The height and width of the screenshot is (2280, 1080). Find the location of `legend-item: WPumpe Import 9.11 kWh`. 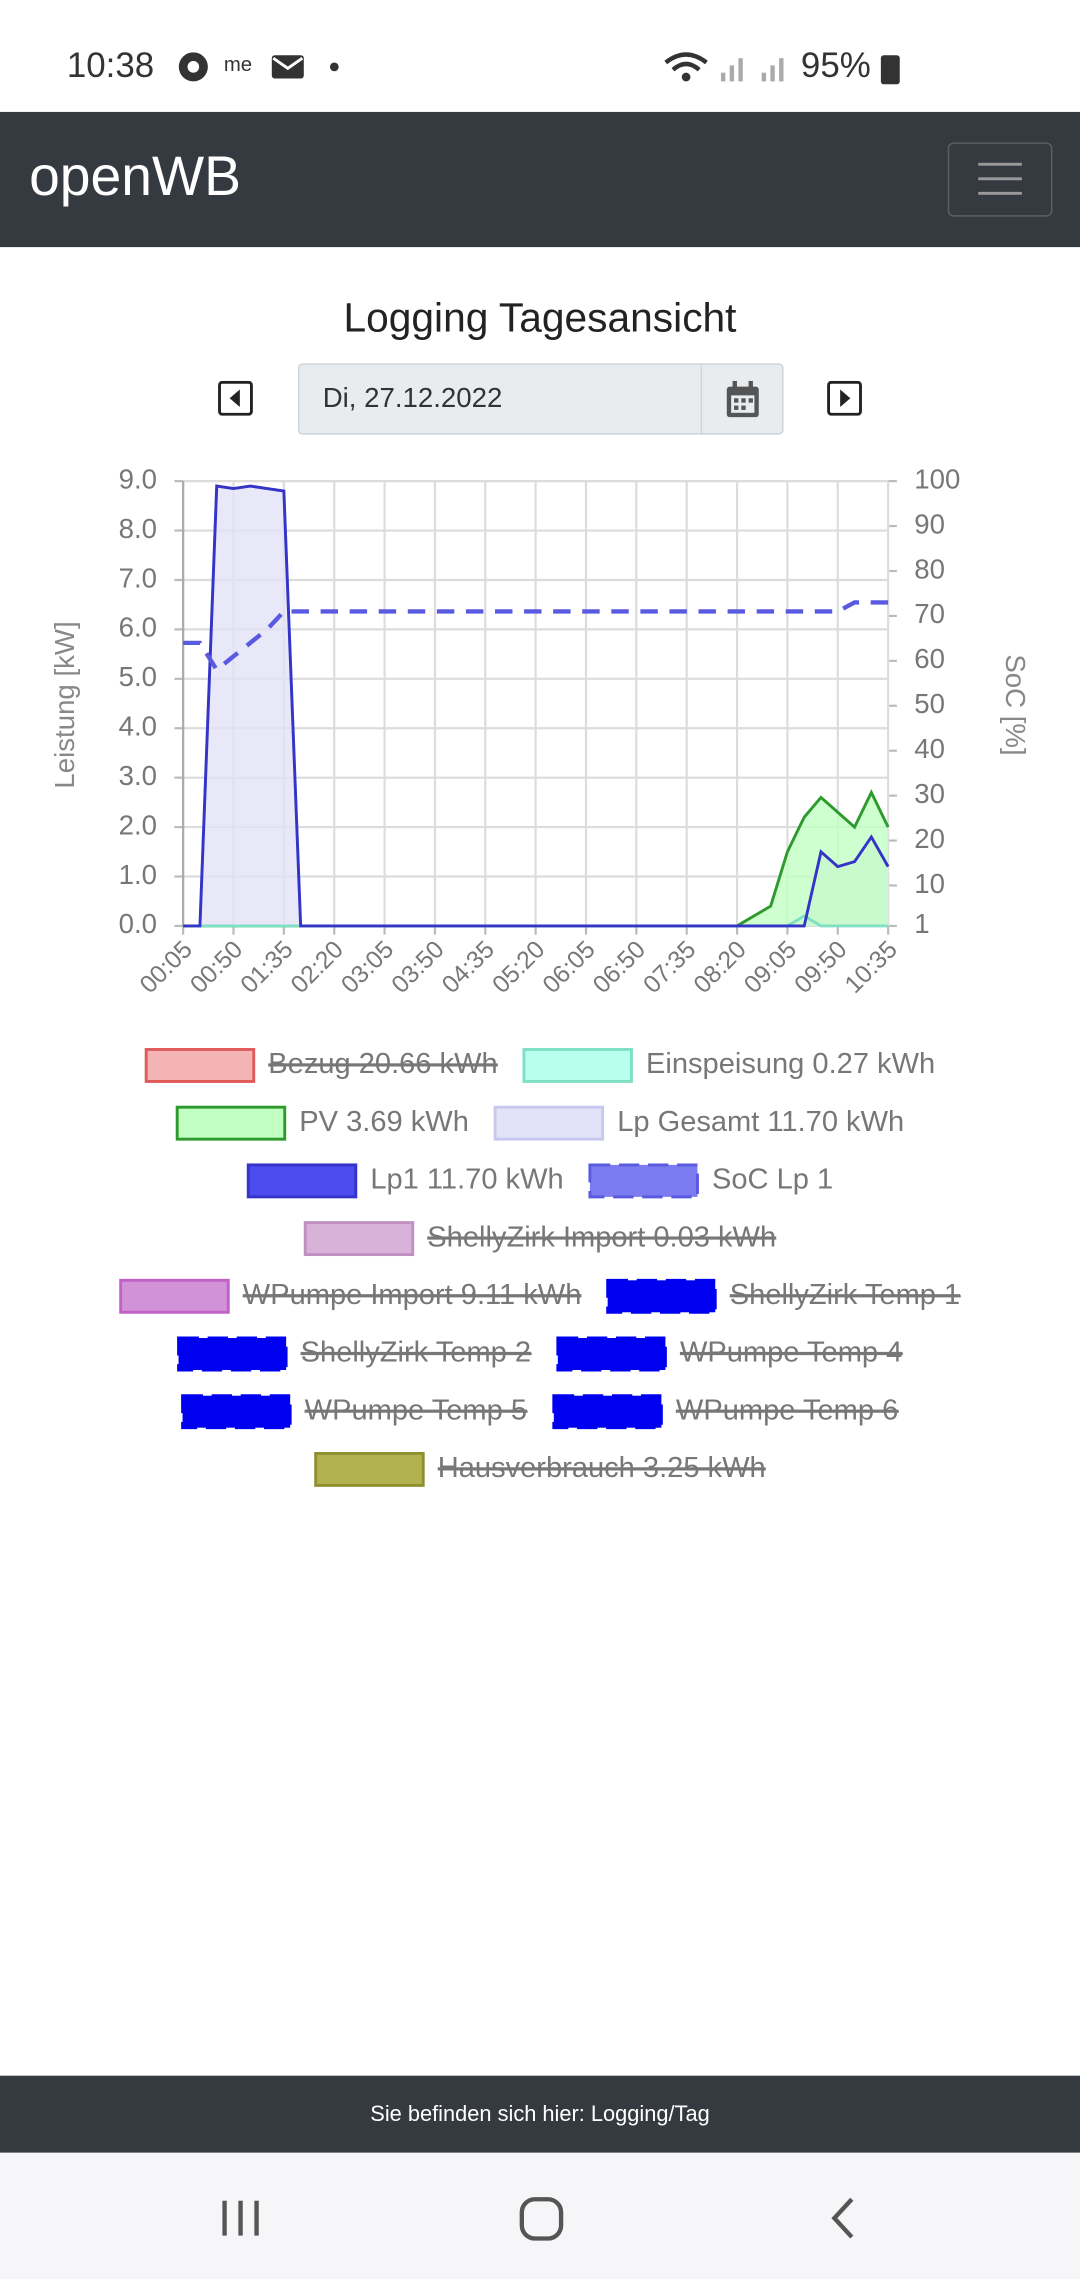

legend-item: WPumpe Import 9.11 kWh is located at coordinates (350, 1296).